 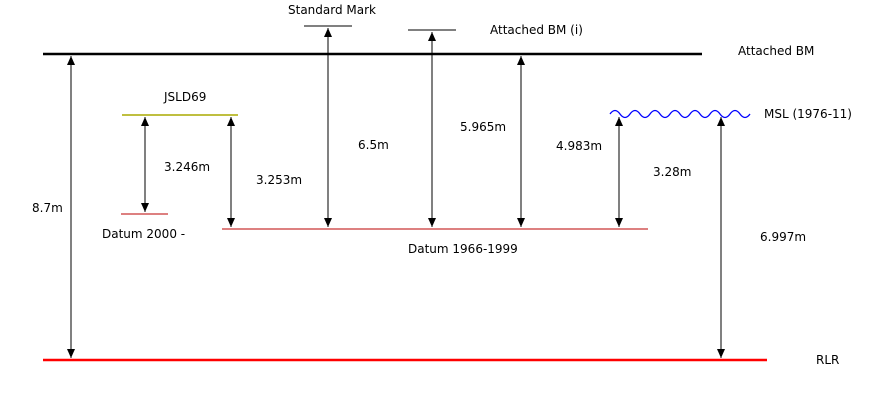 I want to click on measure-3-246m: 3.246m, so click(x=187, y=167).